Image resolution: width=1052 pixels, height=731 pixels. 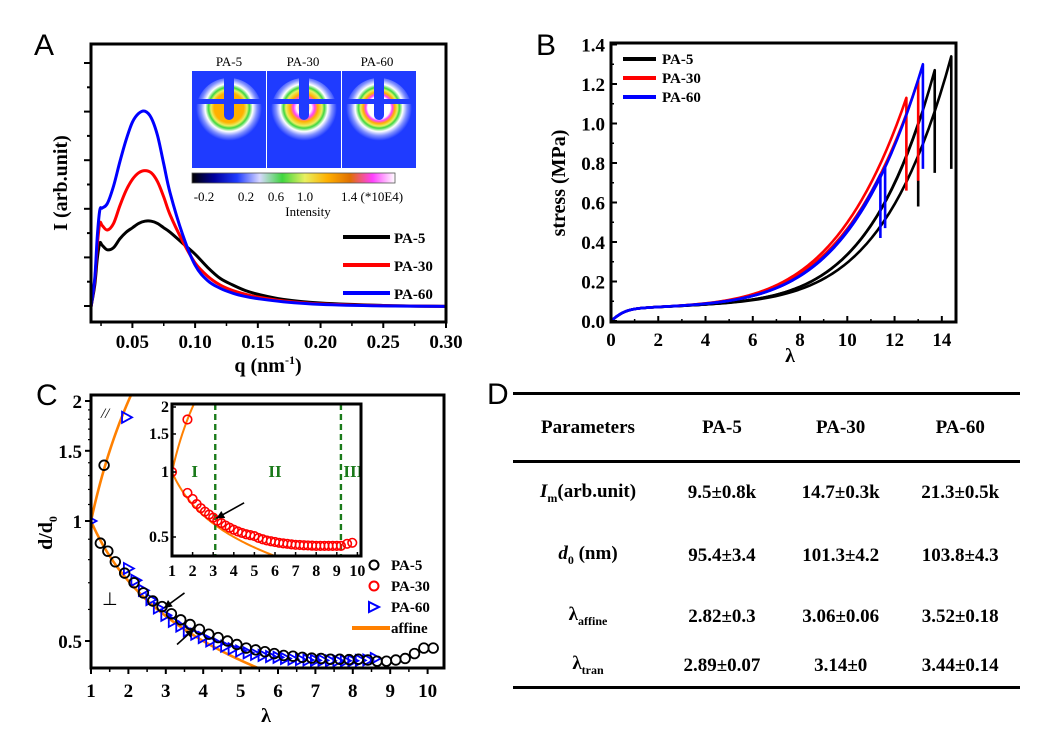 I want to click on perpendicular-annotation: ⊥, so click(x=110, y=599).